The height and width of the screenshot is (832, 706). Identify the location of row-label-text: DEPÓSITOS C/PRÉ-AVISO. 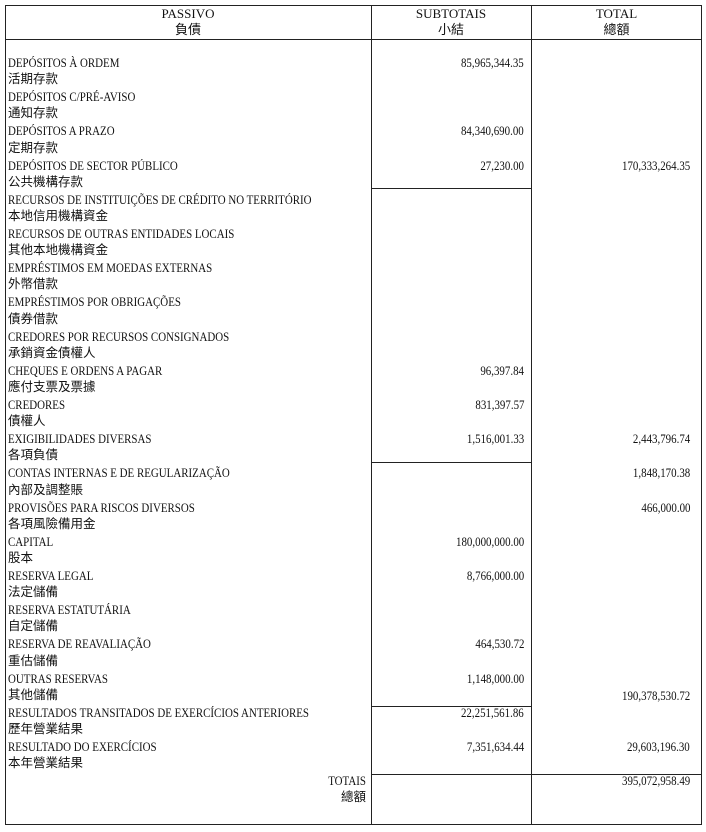
(72, 97).